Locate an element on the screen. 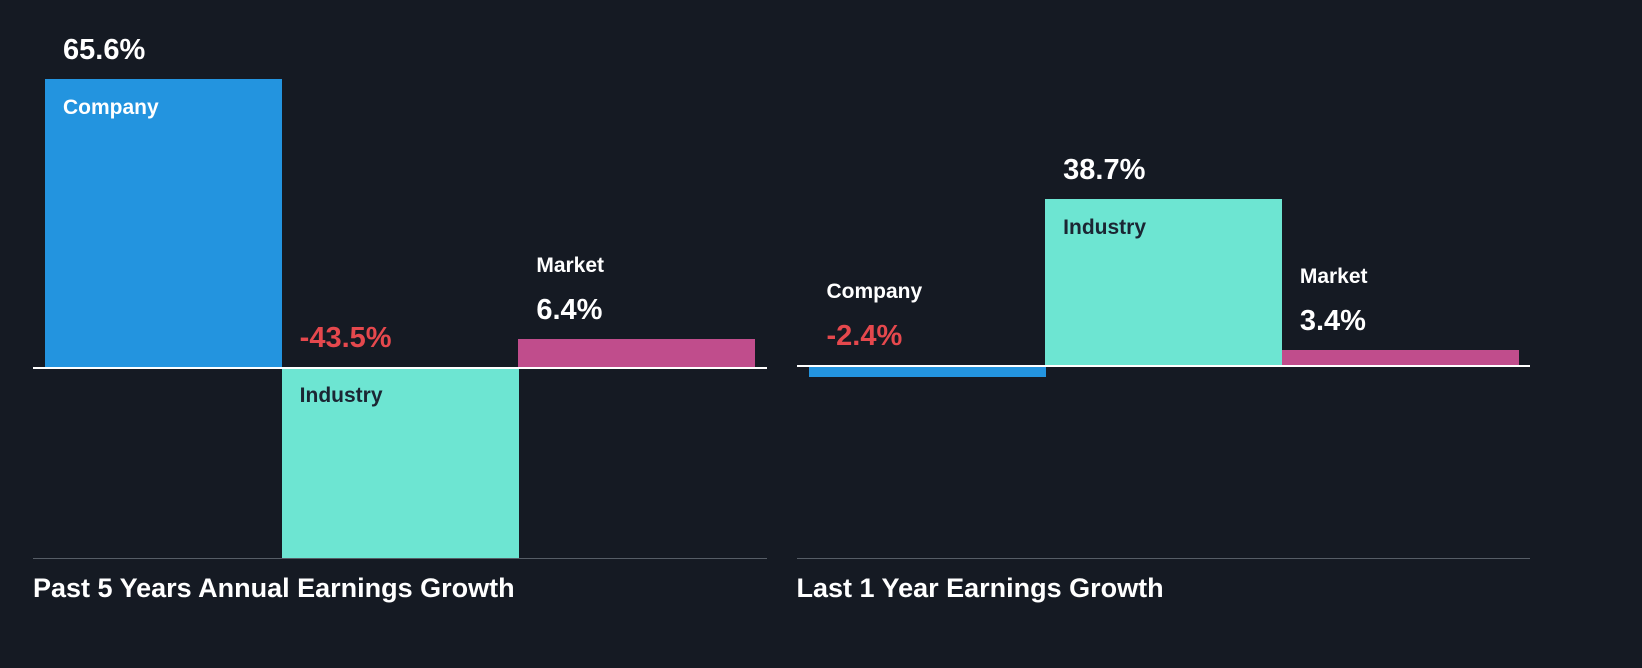  chart-title: Last 1 Year Earnings Growth is located at coordinates (980, 588).